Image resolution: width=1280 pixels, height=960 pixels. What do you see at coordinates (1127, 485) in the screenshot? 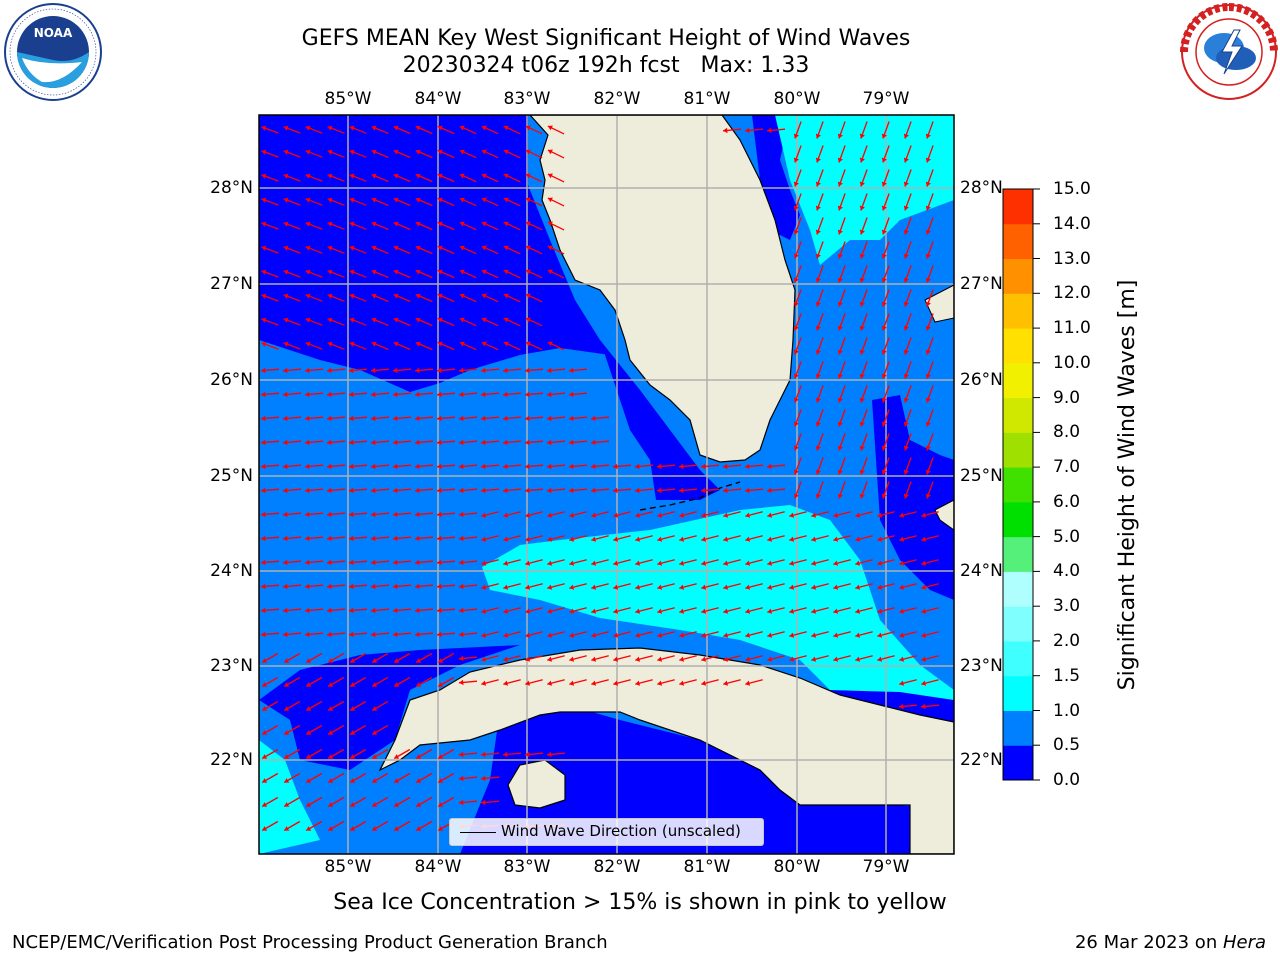
I see `colorbar-label: Significant Height of Wind Waves [m]` at bounding box center [1127, 485].